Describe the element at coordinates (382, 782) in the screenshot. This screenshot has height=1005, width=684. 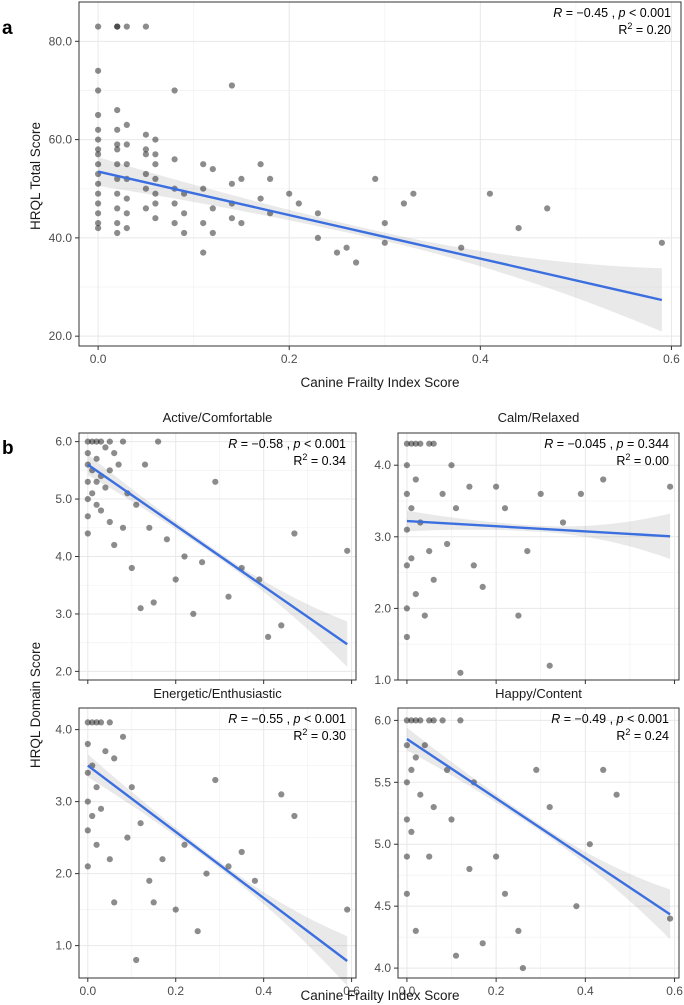
I see `b4-y-tick-label: 5.5` at that location.